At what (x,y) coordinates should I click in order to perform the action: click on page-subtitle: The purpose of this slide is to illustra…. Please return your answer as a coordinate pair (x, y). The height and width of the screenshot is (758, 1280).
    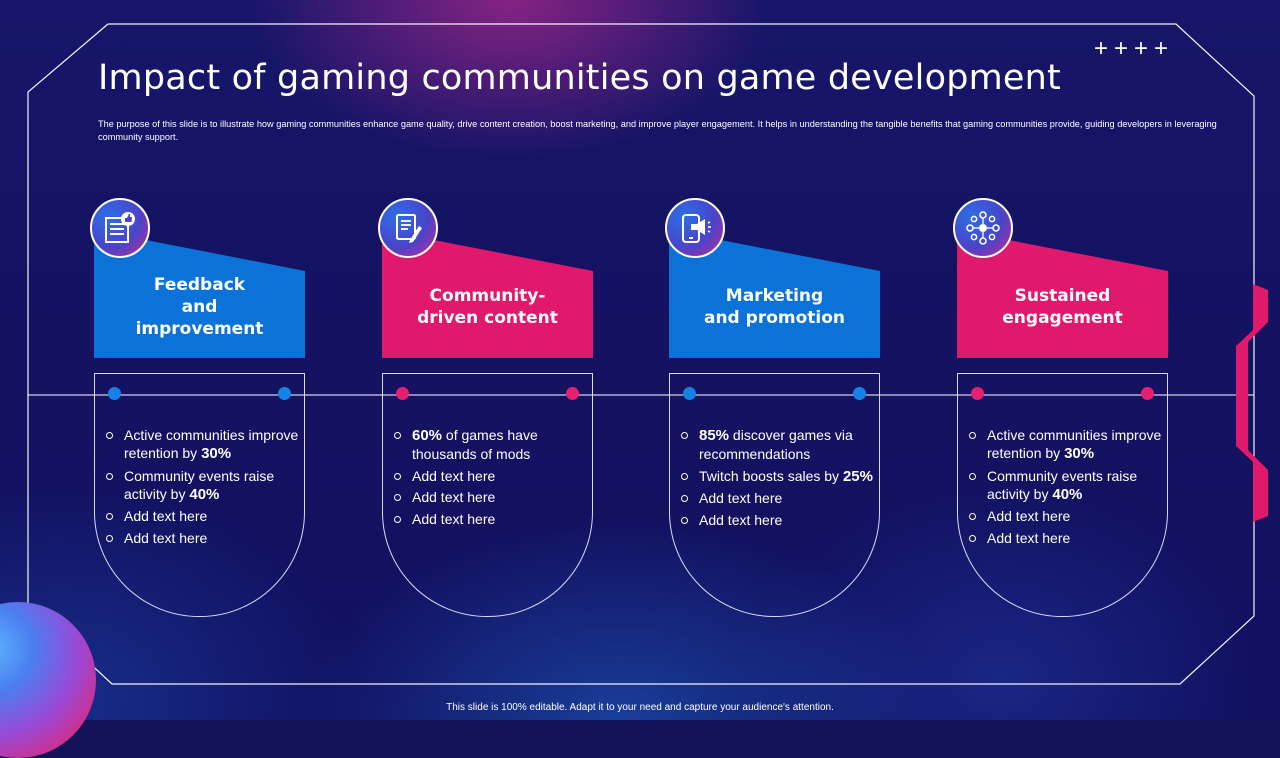
    Looking at the image, I should click on (657, 130).